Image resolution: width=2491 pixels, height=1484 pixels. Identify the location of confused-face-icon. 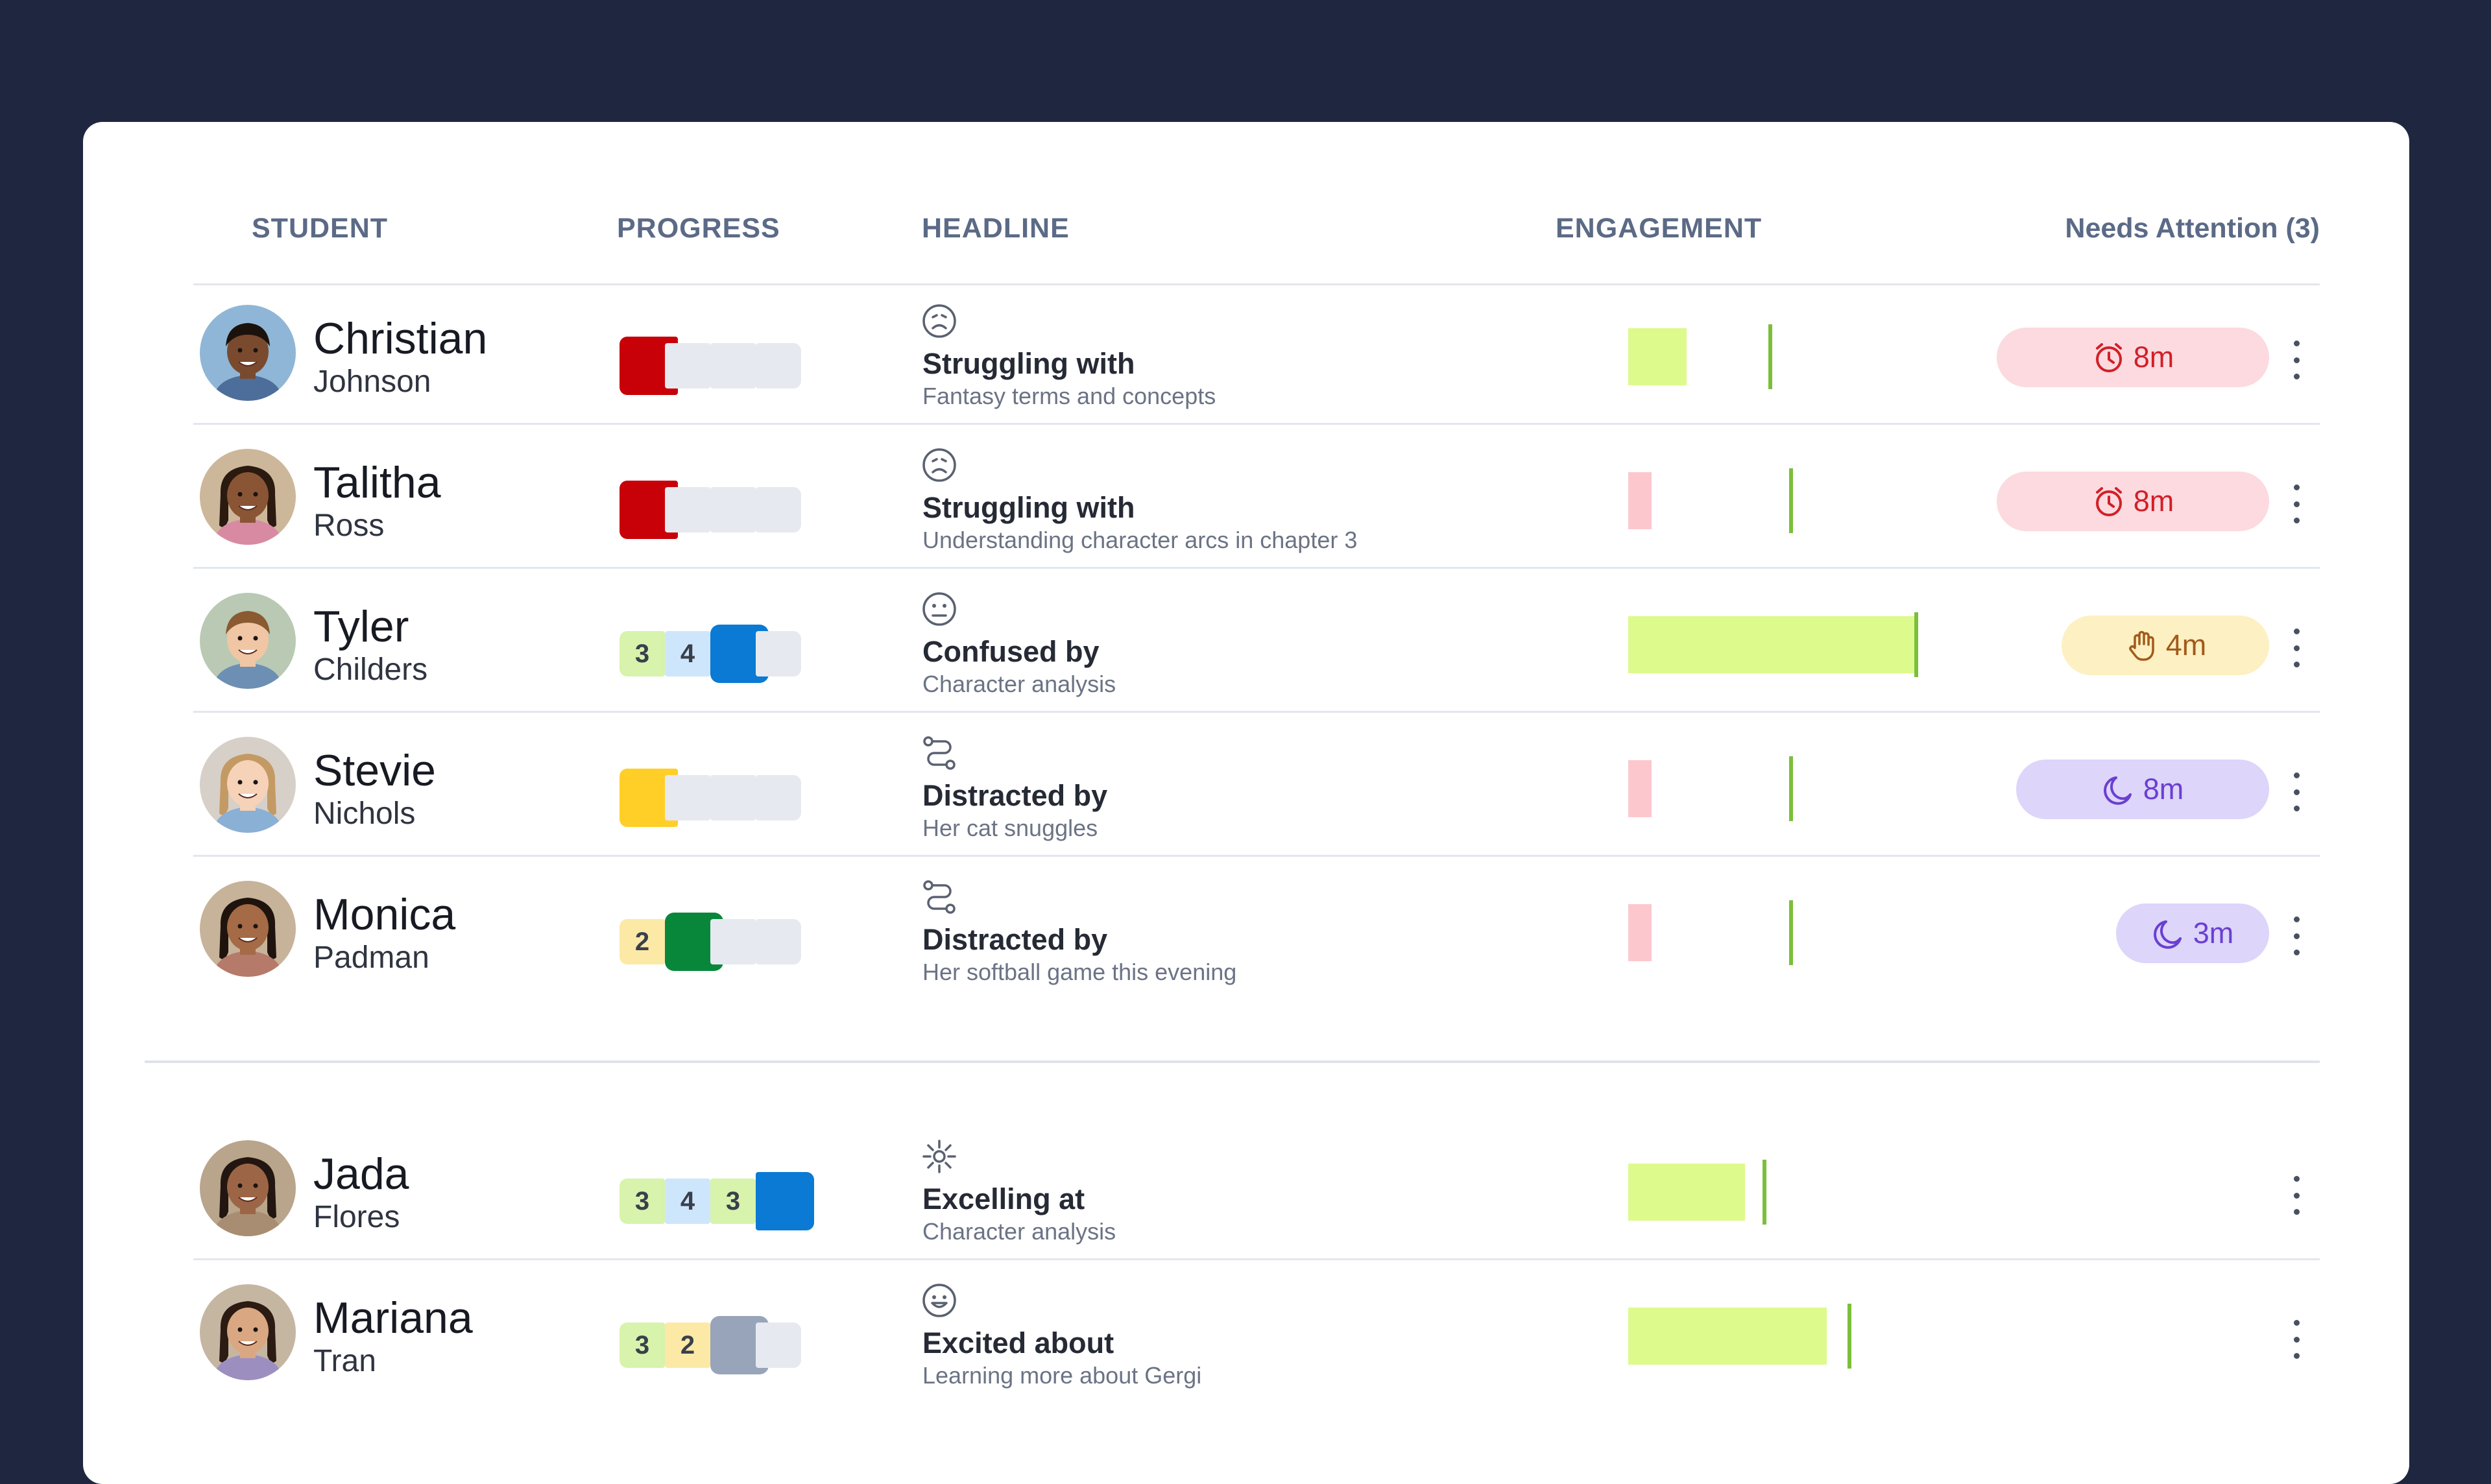
(939, 609).